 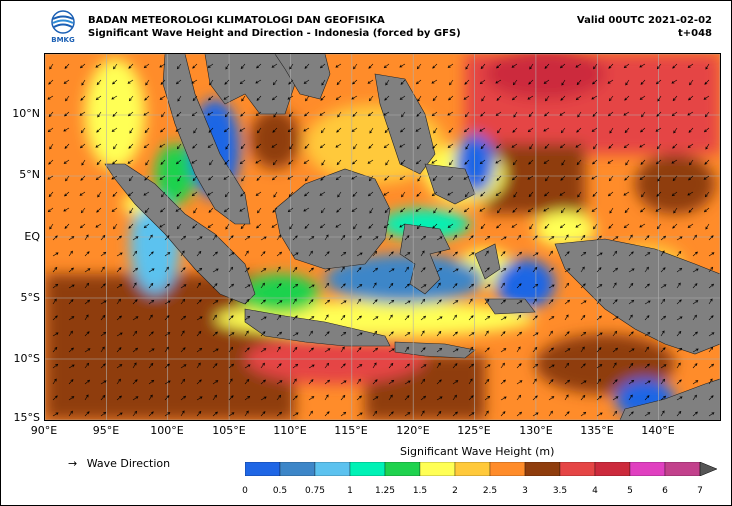 I want to click on lon-label-125e: 125°E, so click(x=474, y=430).